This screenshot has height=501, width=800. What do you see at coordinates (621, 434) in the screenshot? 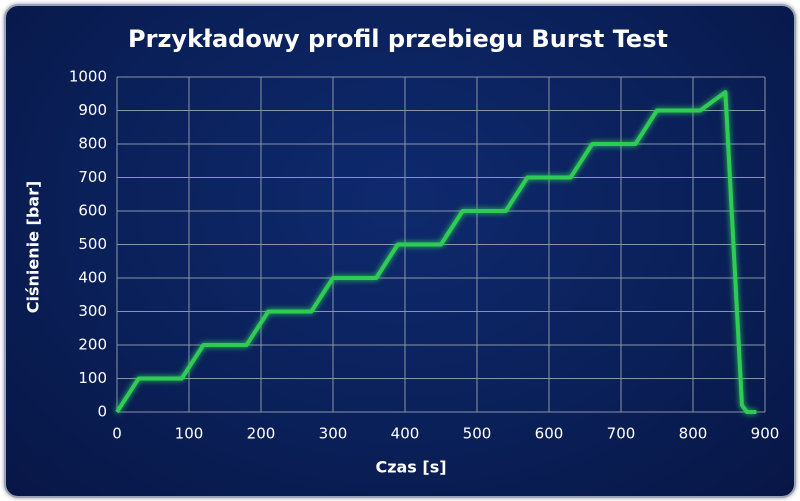
I see `x-tick-label: 700` at bounding box center [621, 434].